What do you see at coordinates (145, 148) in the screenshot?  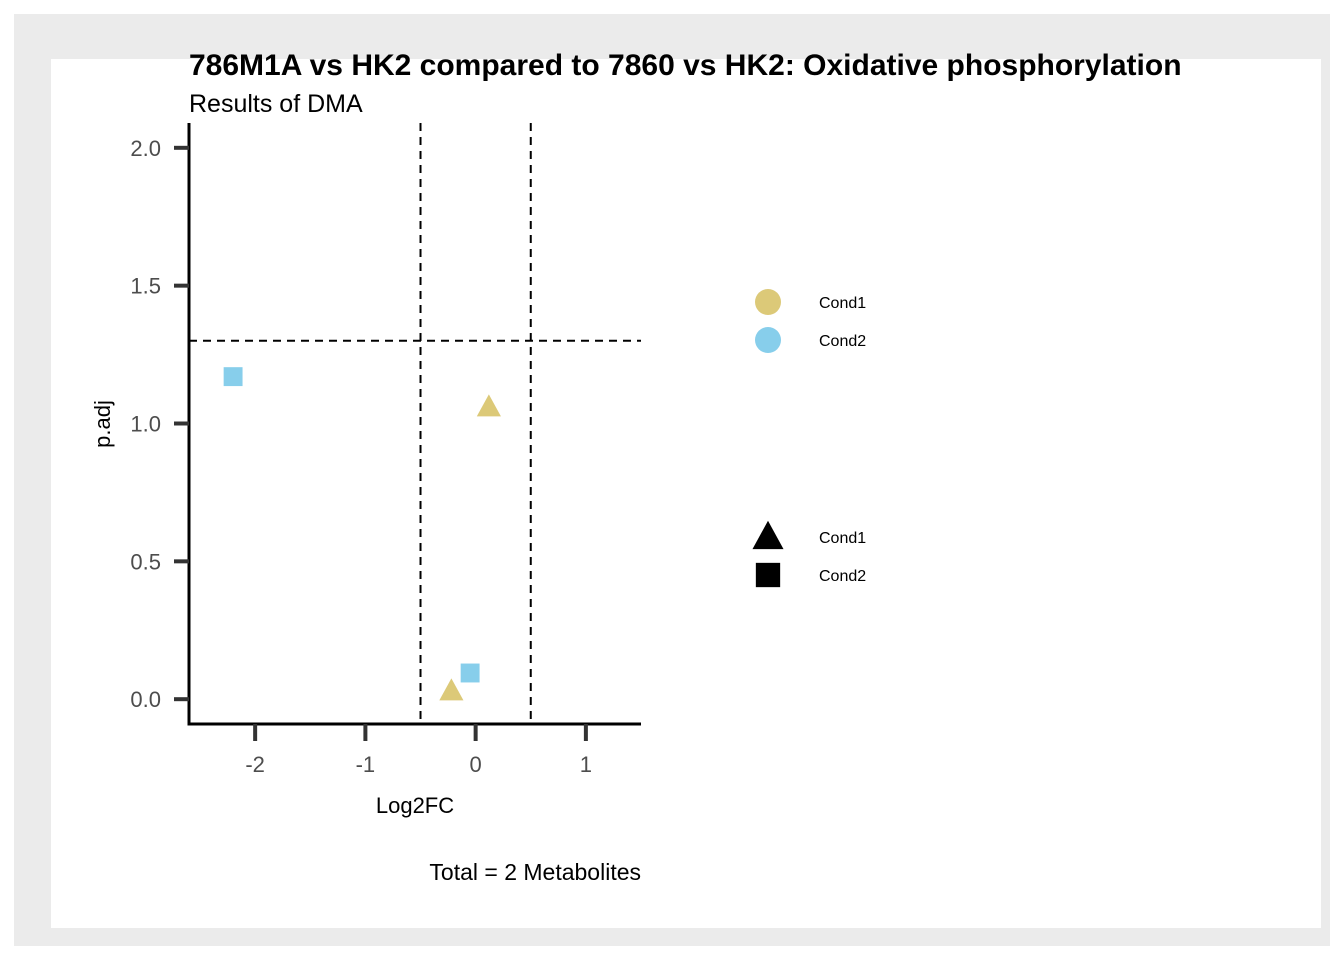 I see `y-tick-label: 2.0` at bounding box center [145, 148].